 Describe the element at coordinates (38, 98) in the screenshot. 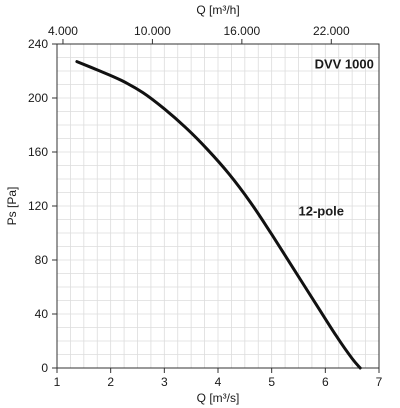

I see `y-tick-label: 200` at that location.